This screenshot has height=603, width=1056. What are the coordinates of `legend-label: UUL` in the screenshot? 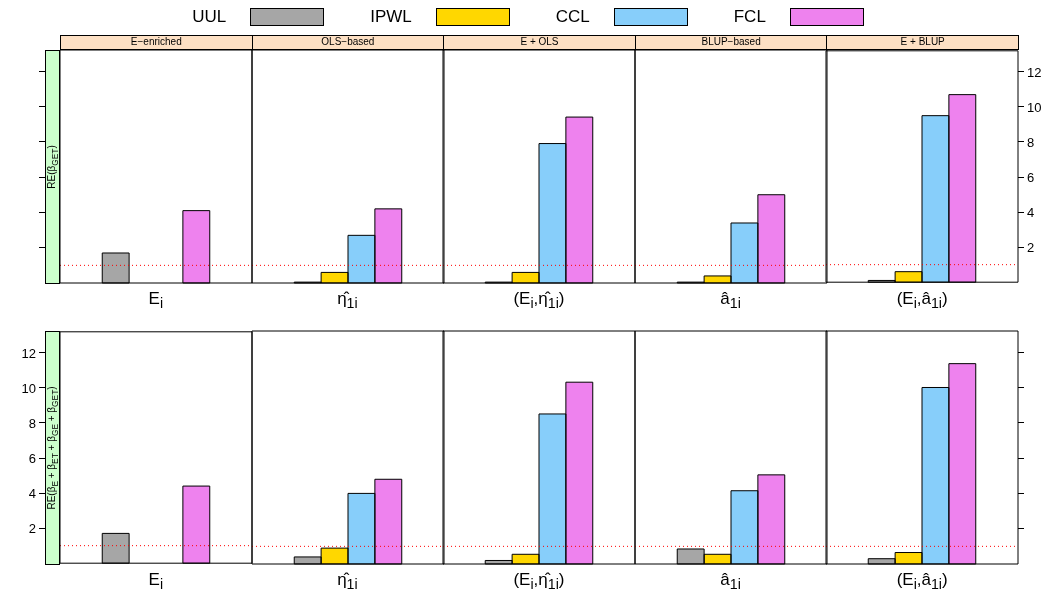 It's located at (209, 17).